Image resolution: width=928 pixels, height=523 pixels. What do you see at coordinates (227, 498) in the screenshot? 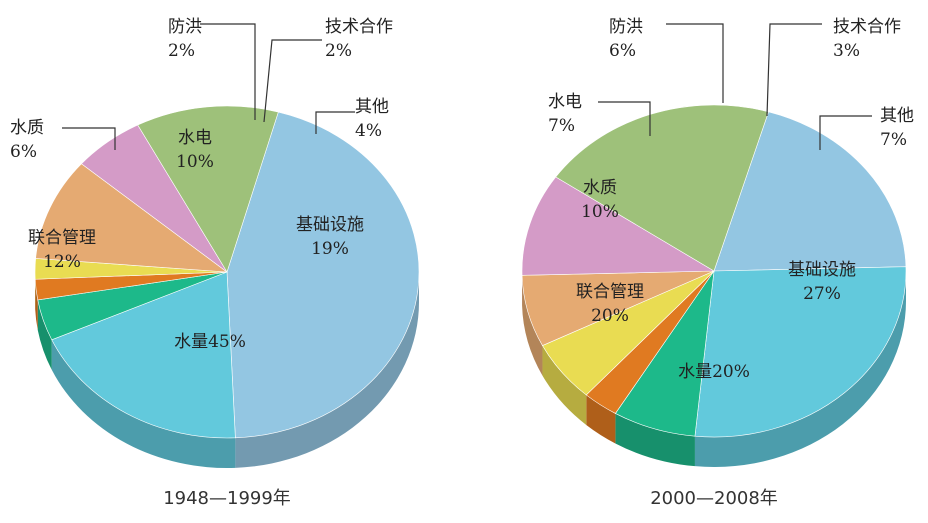
I see `chart-caption: 1948—1999年` at bounding box center [227, 498].